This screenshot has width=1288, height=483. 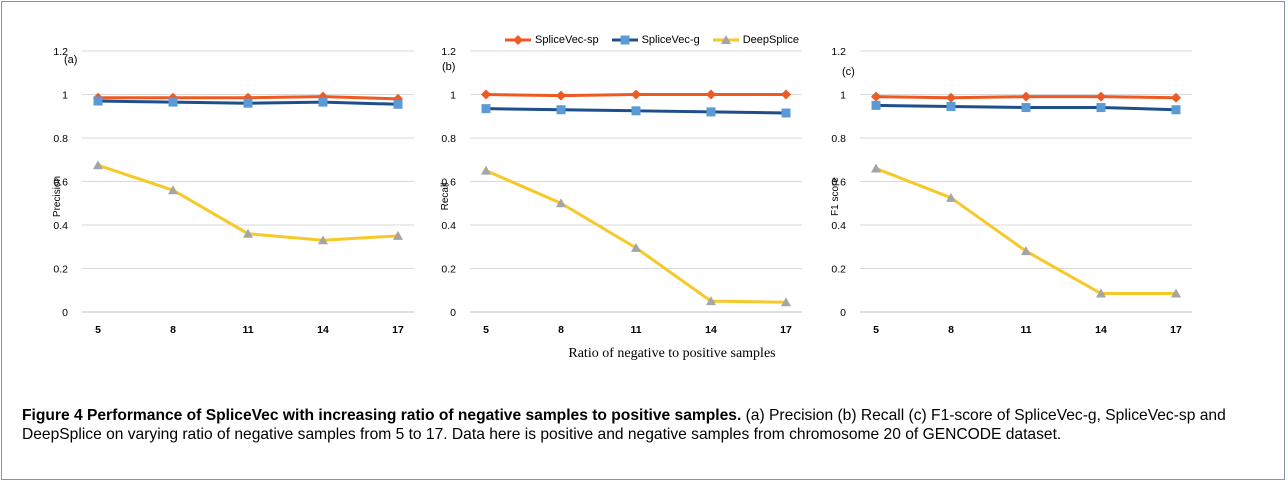 I want to click on chart-legend: SpliceVec-sp SpliceVec-g DeepSplice, so click(x=651, y=40).